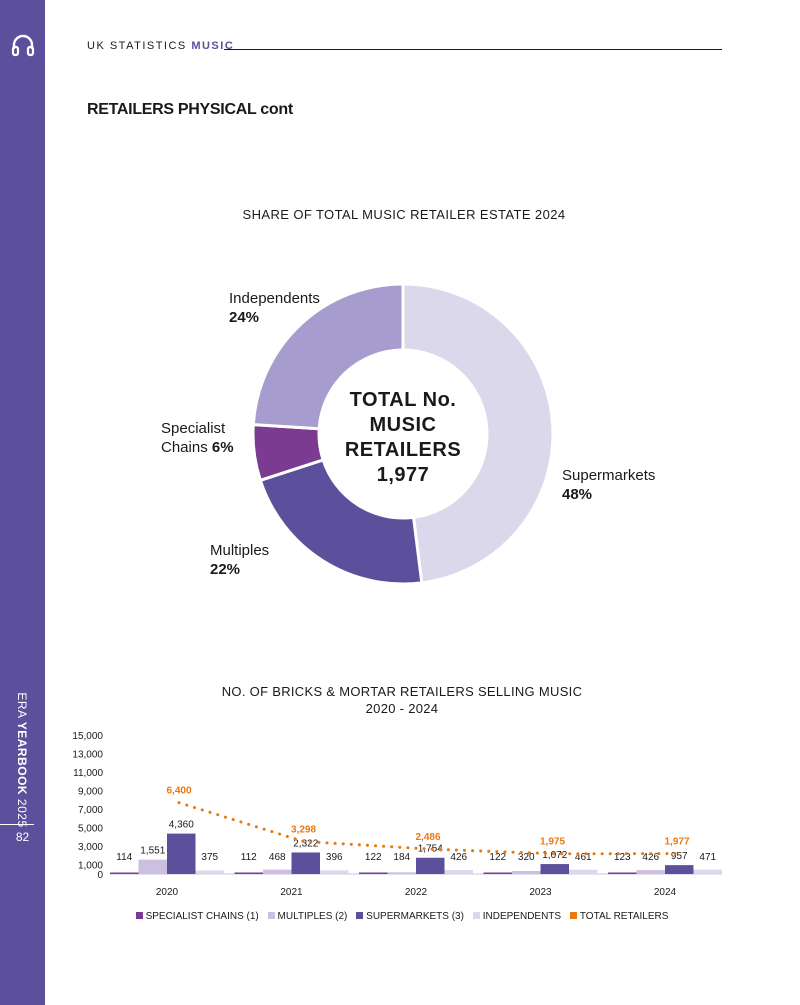  What do you see at coordinates (167, 892) in the screenshot?
I see `x-tick-label-2020: 2020` at bounding box center [167, 892].